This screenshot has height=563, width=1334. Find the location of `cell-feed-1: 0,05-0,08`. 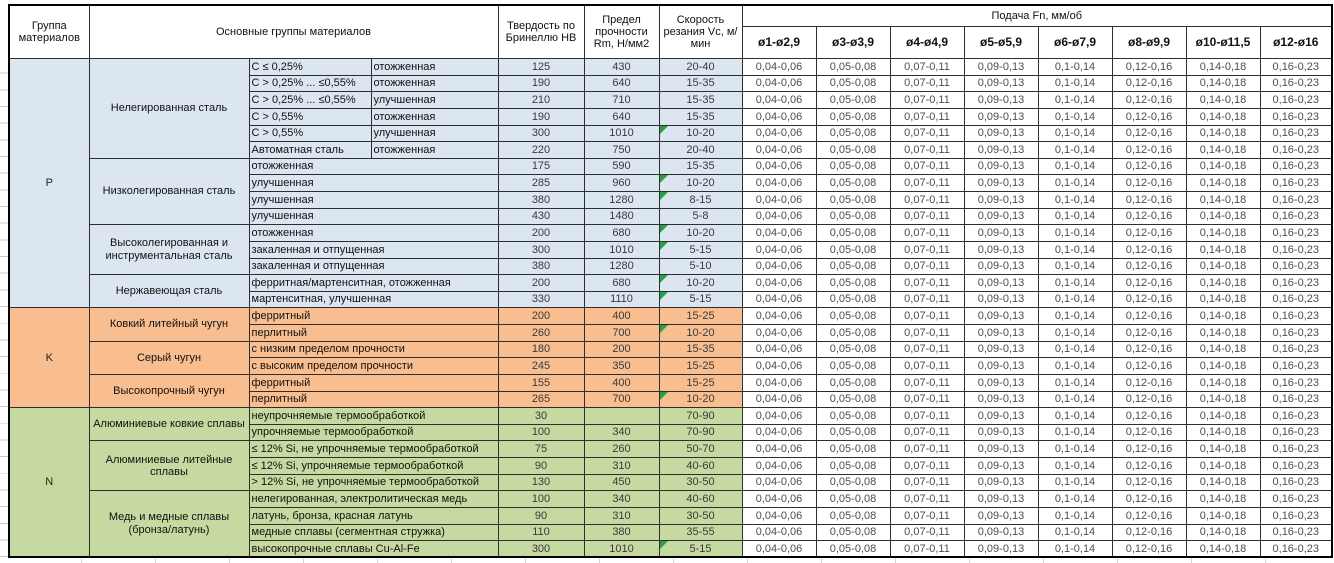

cell-feed-1: 0,05-0,08 is located at coordinates (853, 200).